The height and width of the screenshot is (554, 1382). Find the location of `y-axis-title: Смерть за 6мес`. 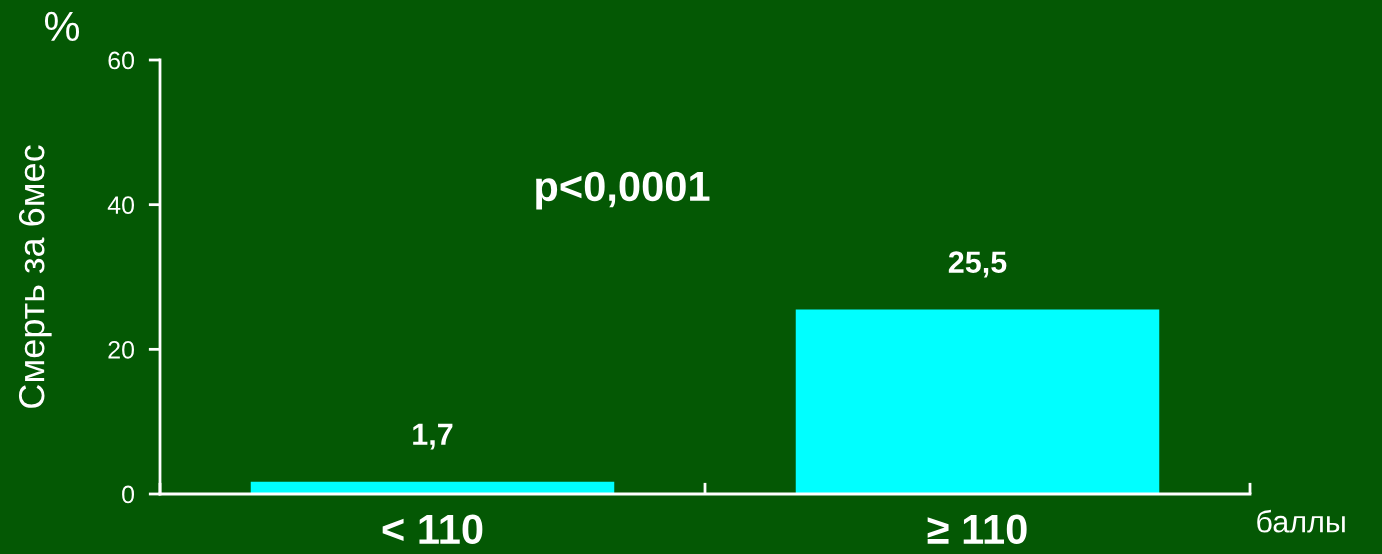

y-axis-title: Смерть за 6мес is located at coordinates (35, 276).